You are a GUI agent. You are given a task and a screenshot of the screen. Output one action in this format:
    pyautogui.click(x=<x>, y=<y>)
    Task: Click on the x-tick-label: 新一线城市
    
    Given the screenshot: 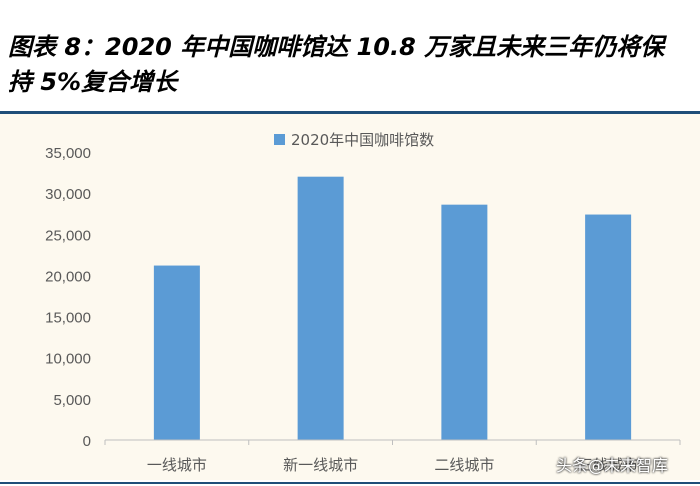 What is the action you would take?
    pyautogui.click(x=320, y=465)
    